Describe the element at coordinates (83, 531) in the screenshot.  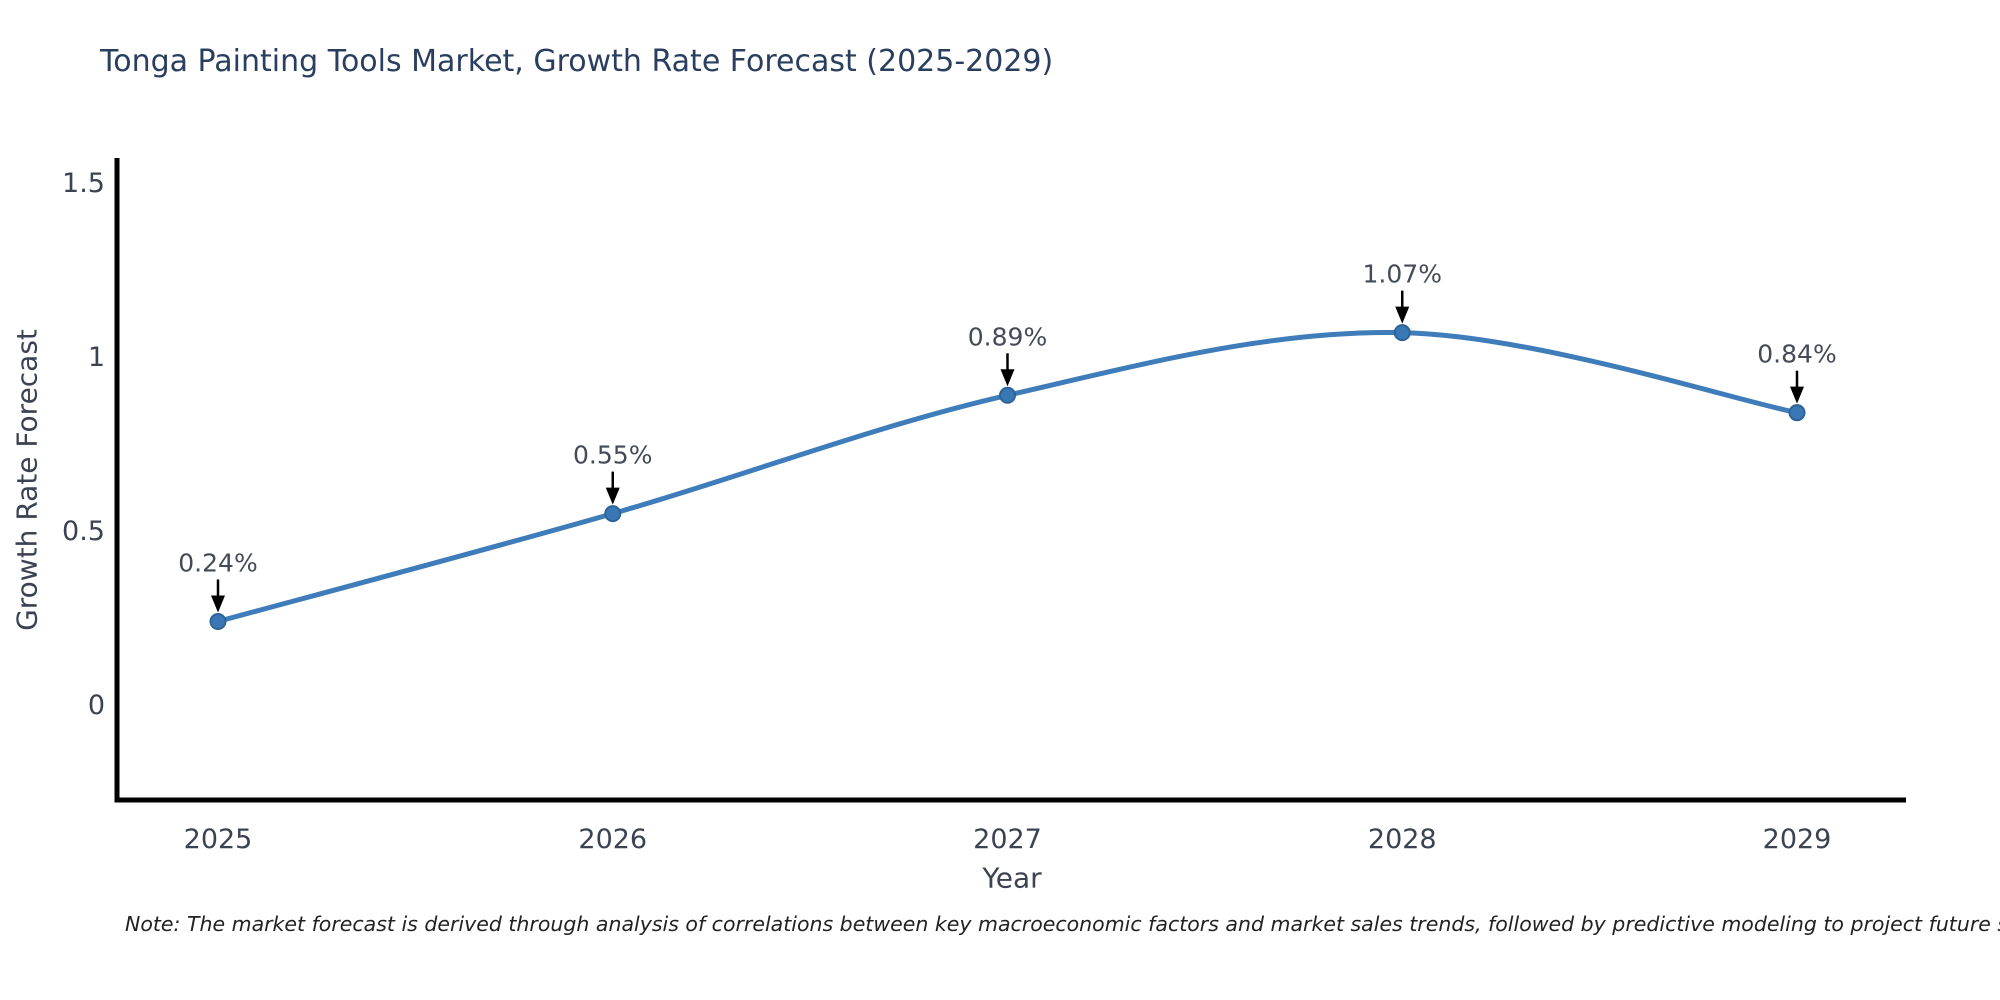
I see `y-tick-label: 0.5` at that location.